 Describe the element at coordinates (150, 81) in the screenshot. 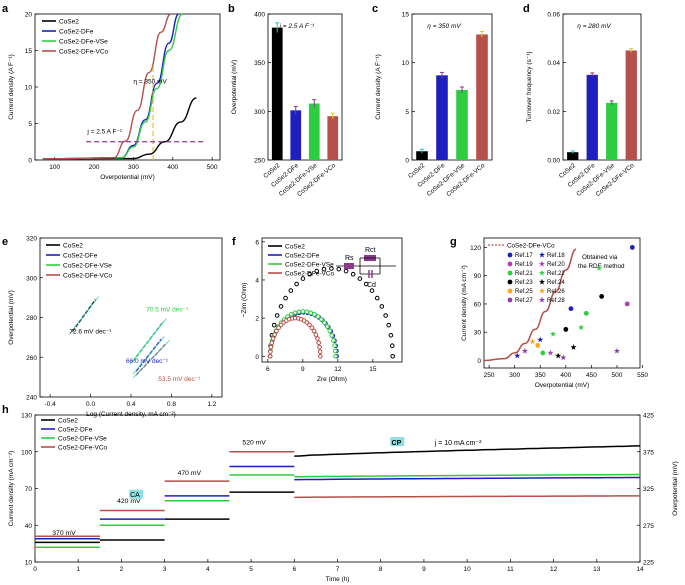

I see `annotation-eta: η = 350 mV` at that location.